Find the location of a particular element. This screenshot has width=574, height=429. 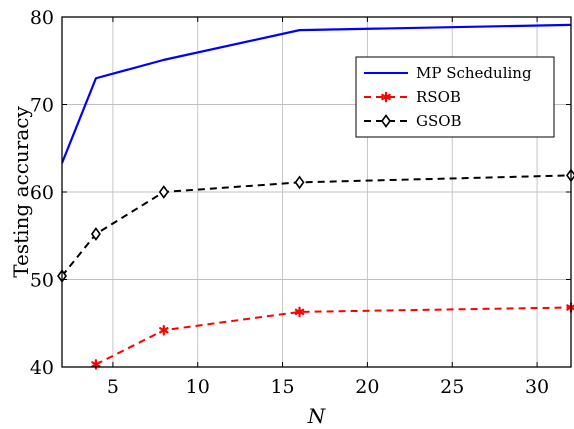

x-tick-label: 30 is located at coordinates (537, 387).